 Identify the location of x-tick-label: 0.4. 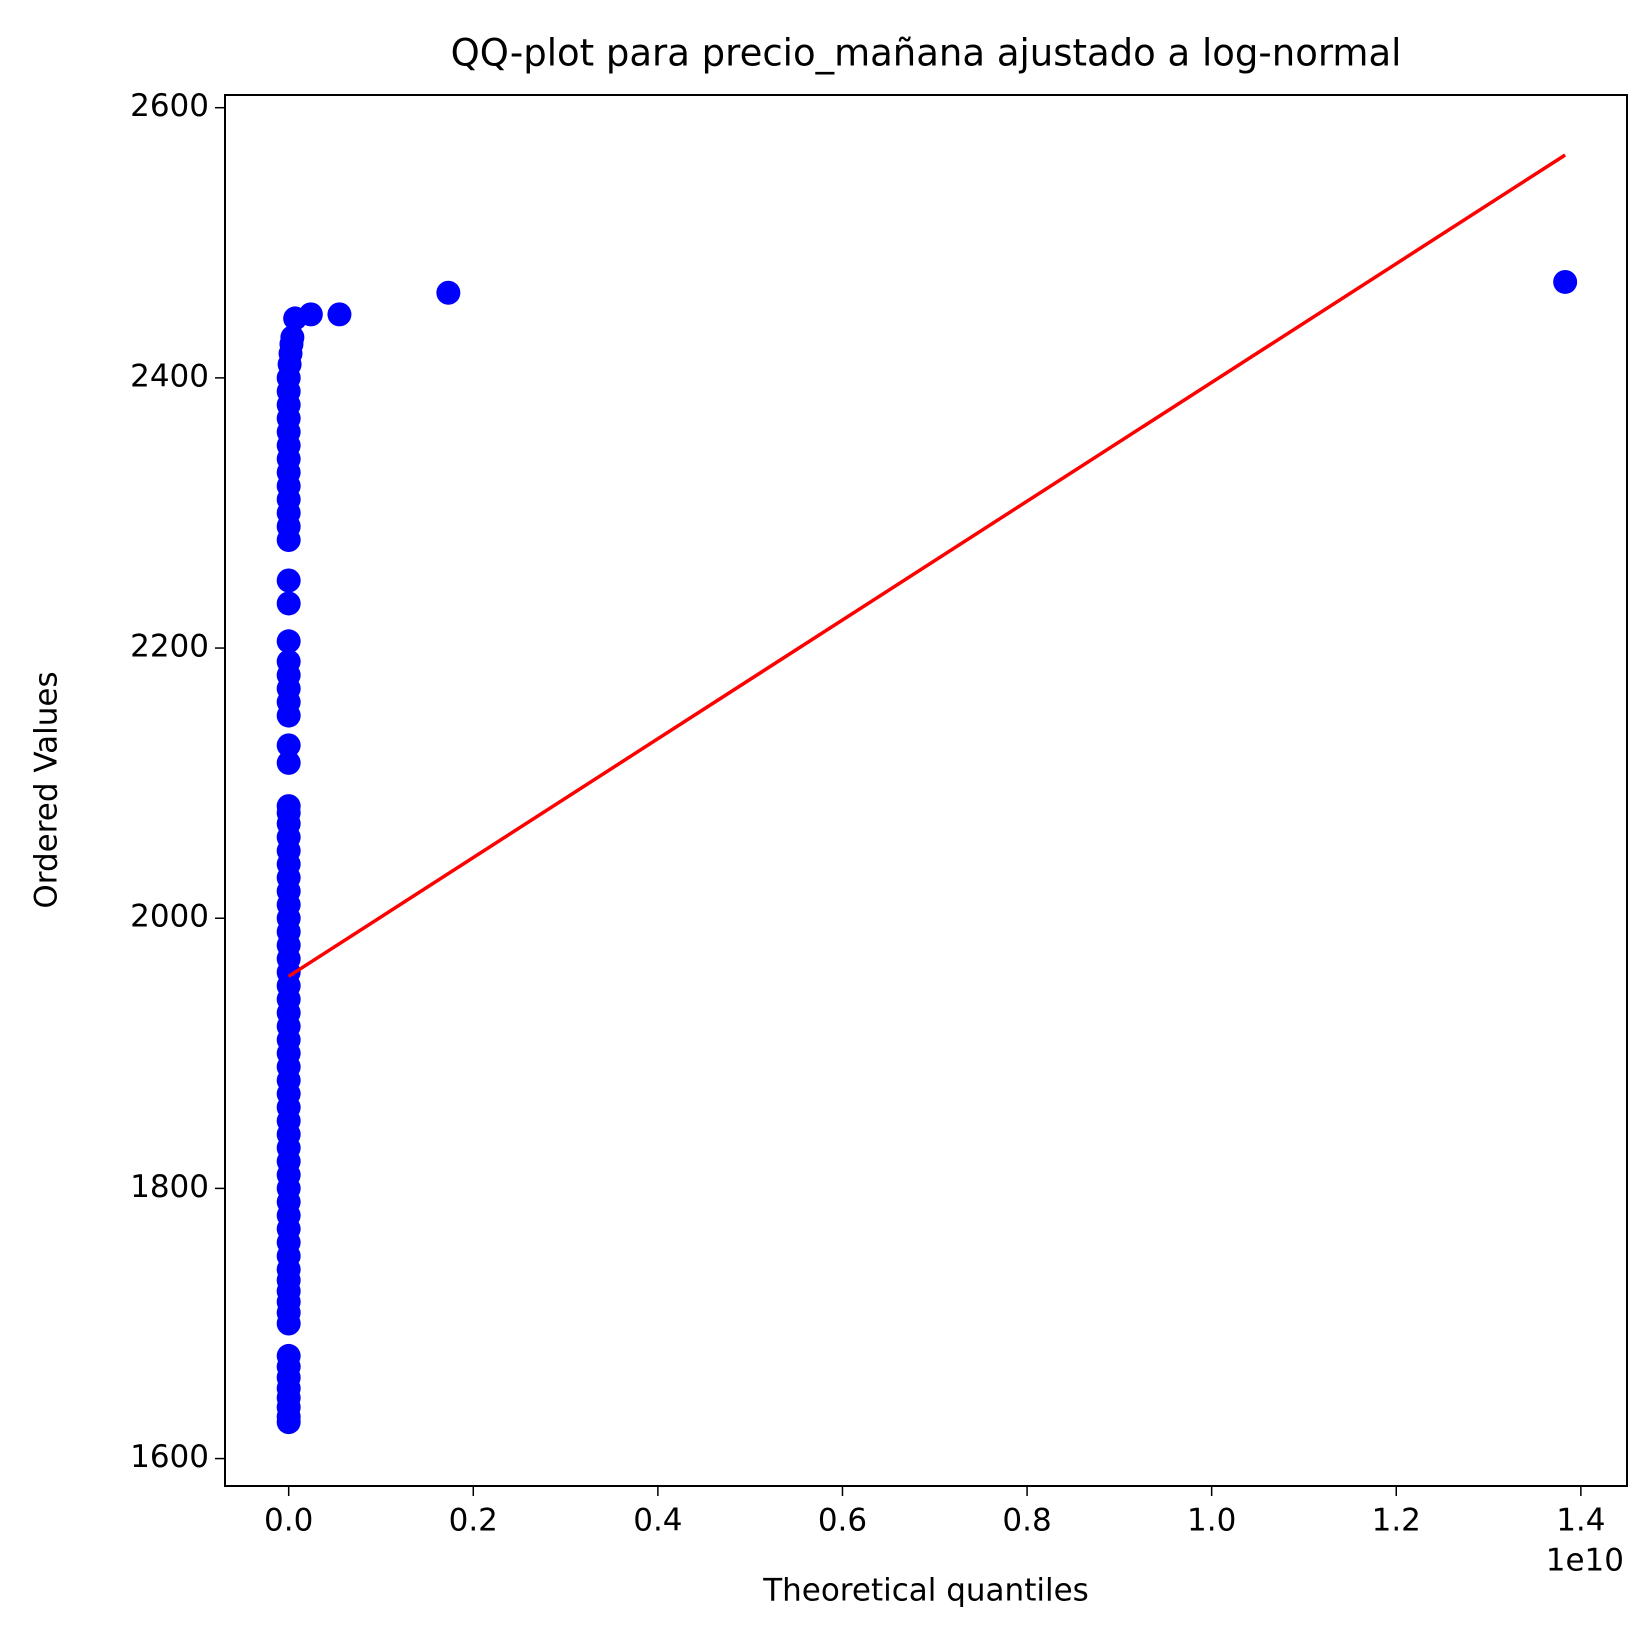
(657, 1521).